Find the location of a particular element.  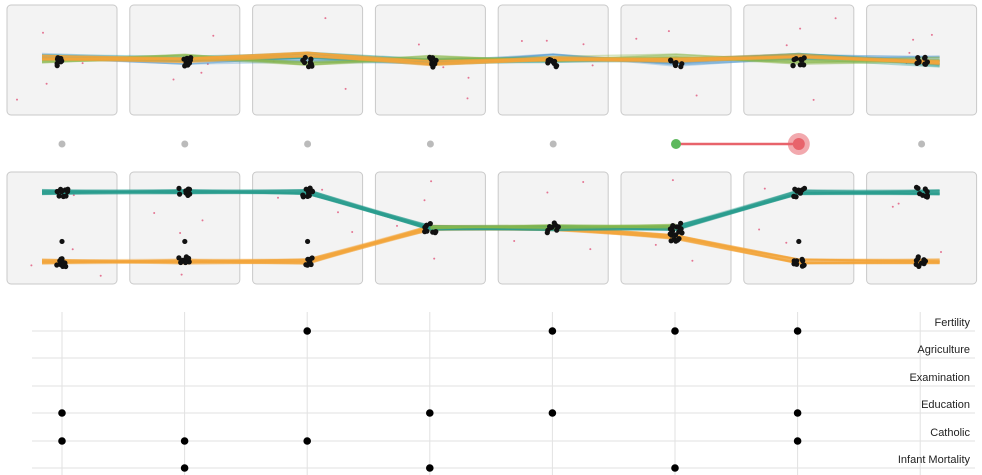

top-row-teal-line is located at coordinates (490, 59).